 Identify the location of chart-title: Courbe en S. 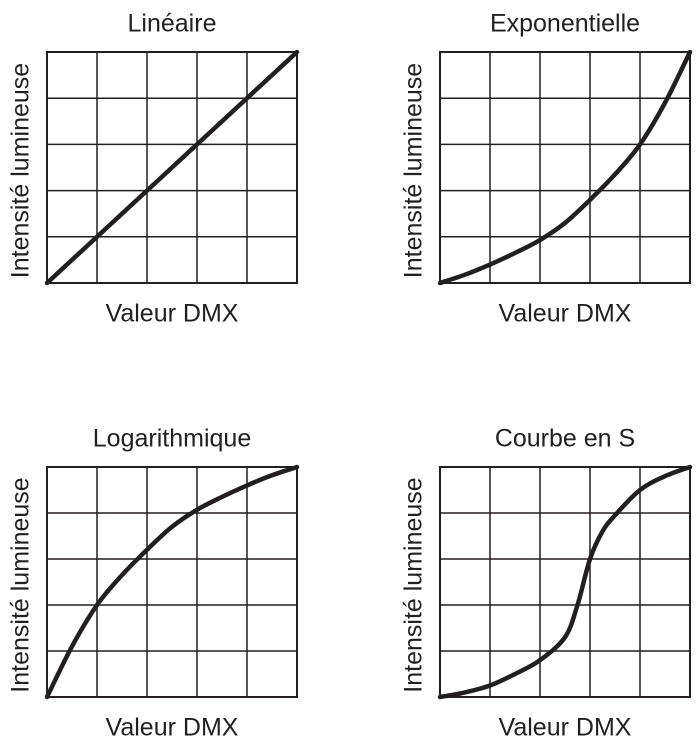
(565, 439).